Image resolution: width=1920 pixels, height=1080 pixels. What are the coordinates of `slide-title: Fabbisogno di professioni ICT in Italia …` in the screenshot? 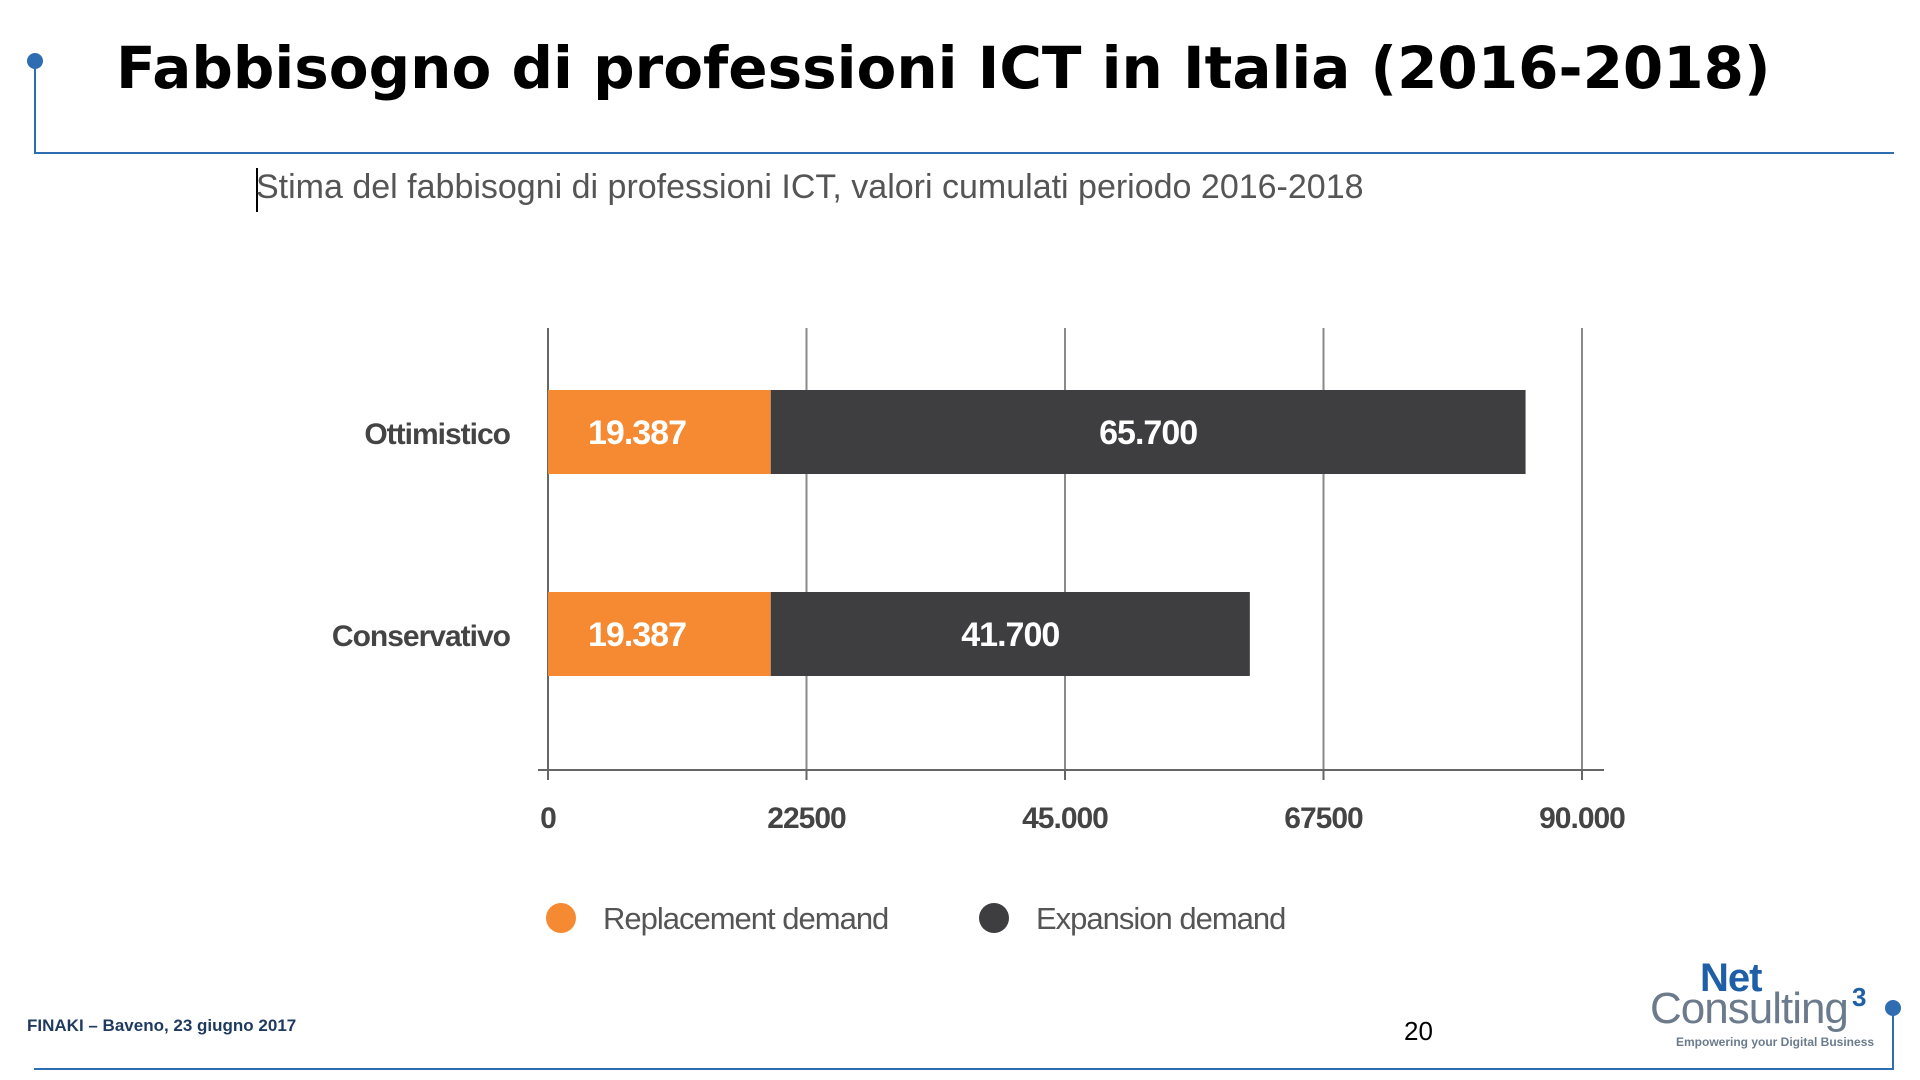 It's located at (943, 68).